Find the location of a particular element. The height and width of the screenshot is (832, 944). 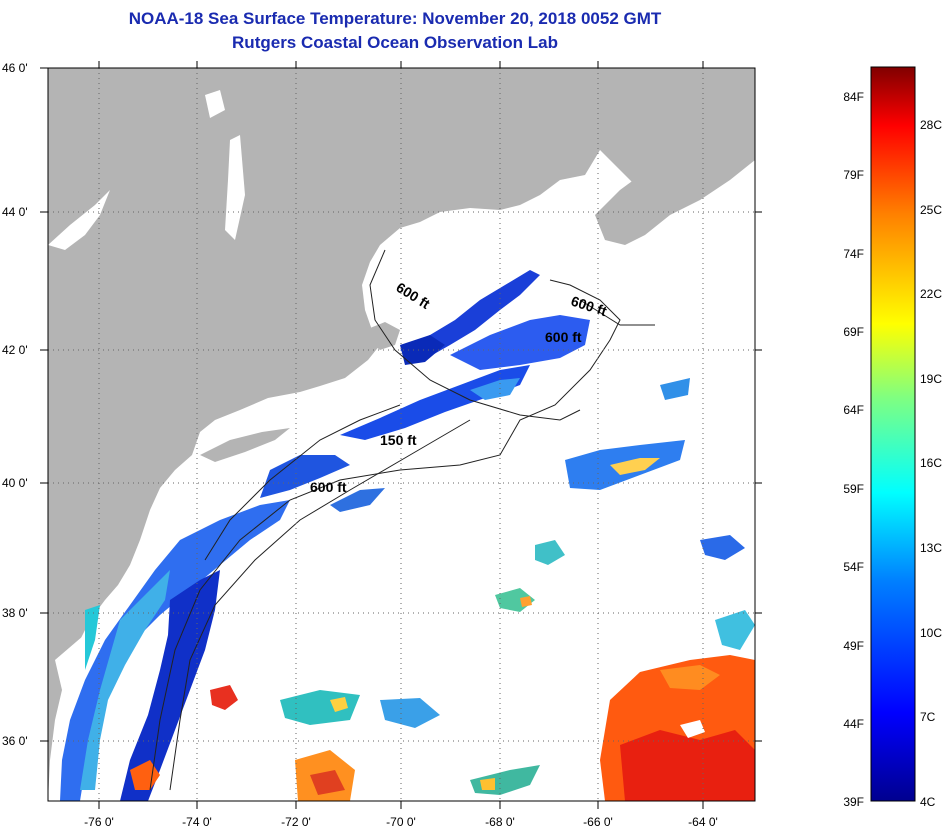

lat-label: 40 0' is located at coordinates (15, 483).